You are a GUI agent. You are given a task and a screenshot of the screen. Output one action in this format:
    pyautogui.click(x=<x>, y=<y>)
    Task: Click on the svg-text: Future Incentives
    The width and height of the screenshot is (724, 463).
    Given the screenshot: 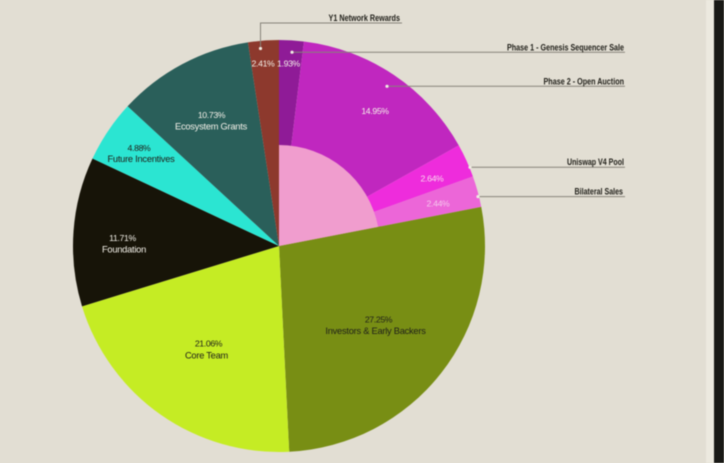 What is the action you would take?
    pyautogui.click(x=141, y=159)
    